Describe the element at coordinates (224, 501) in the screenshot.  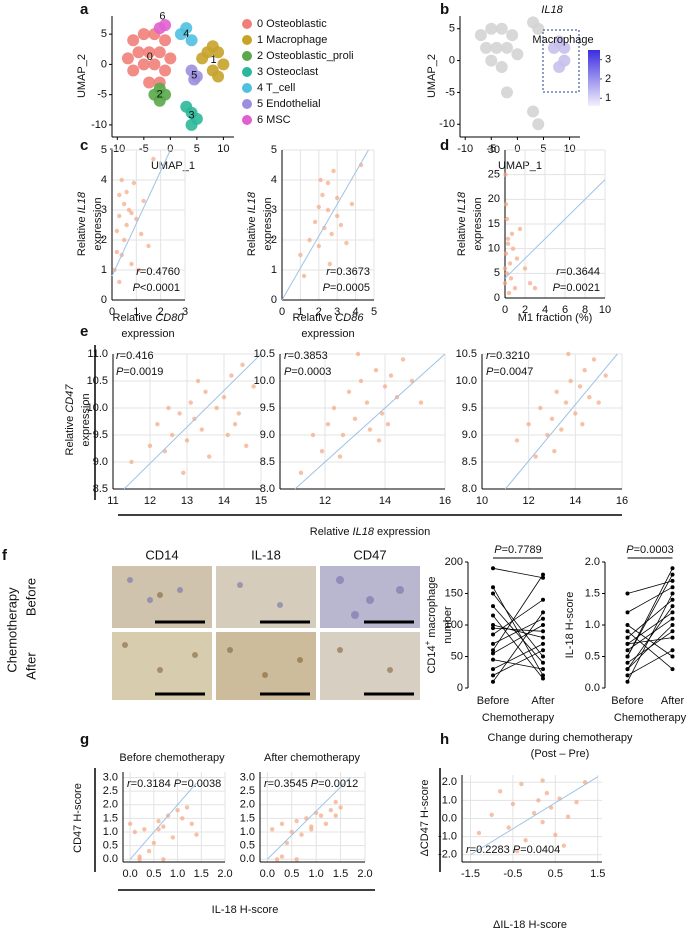
I see `x-tick-label: 14` at that location.